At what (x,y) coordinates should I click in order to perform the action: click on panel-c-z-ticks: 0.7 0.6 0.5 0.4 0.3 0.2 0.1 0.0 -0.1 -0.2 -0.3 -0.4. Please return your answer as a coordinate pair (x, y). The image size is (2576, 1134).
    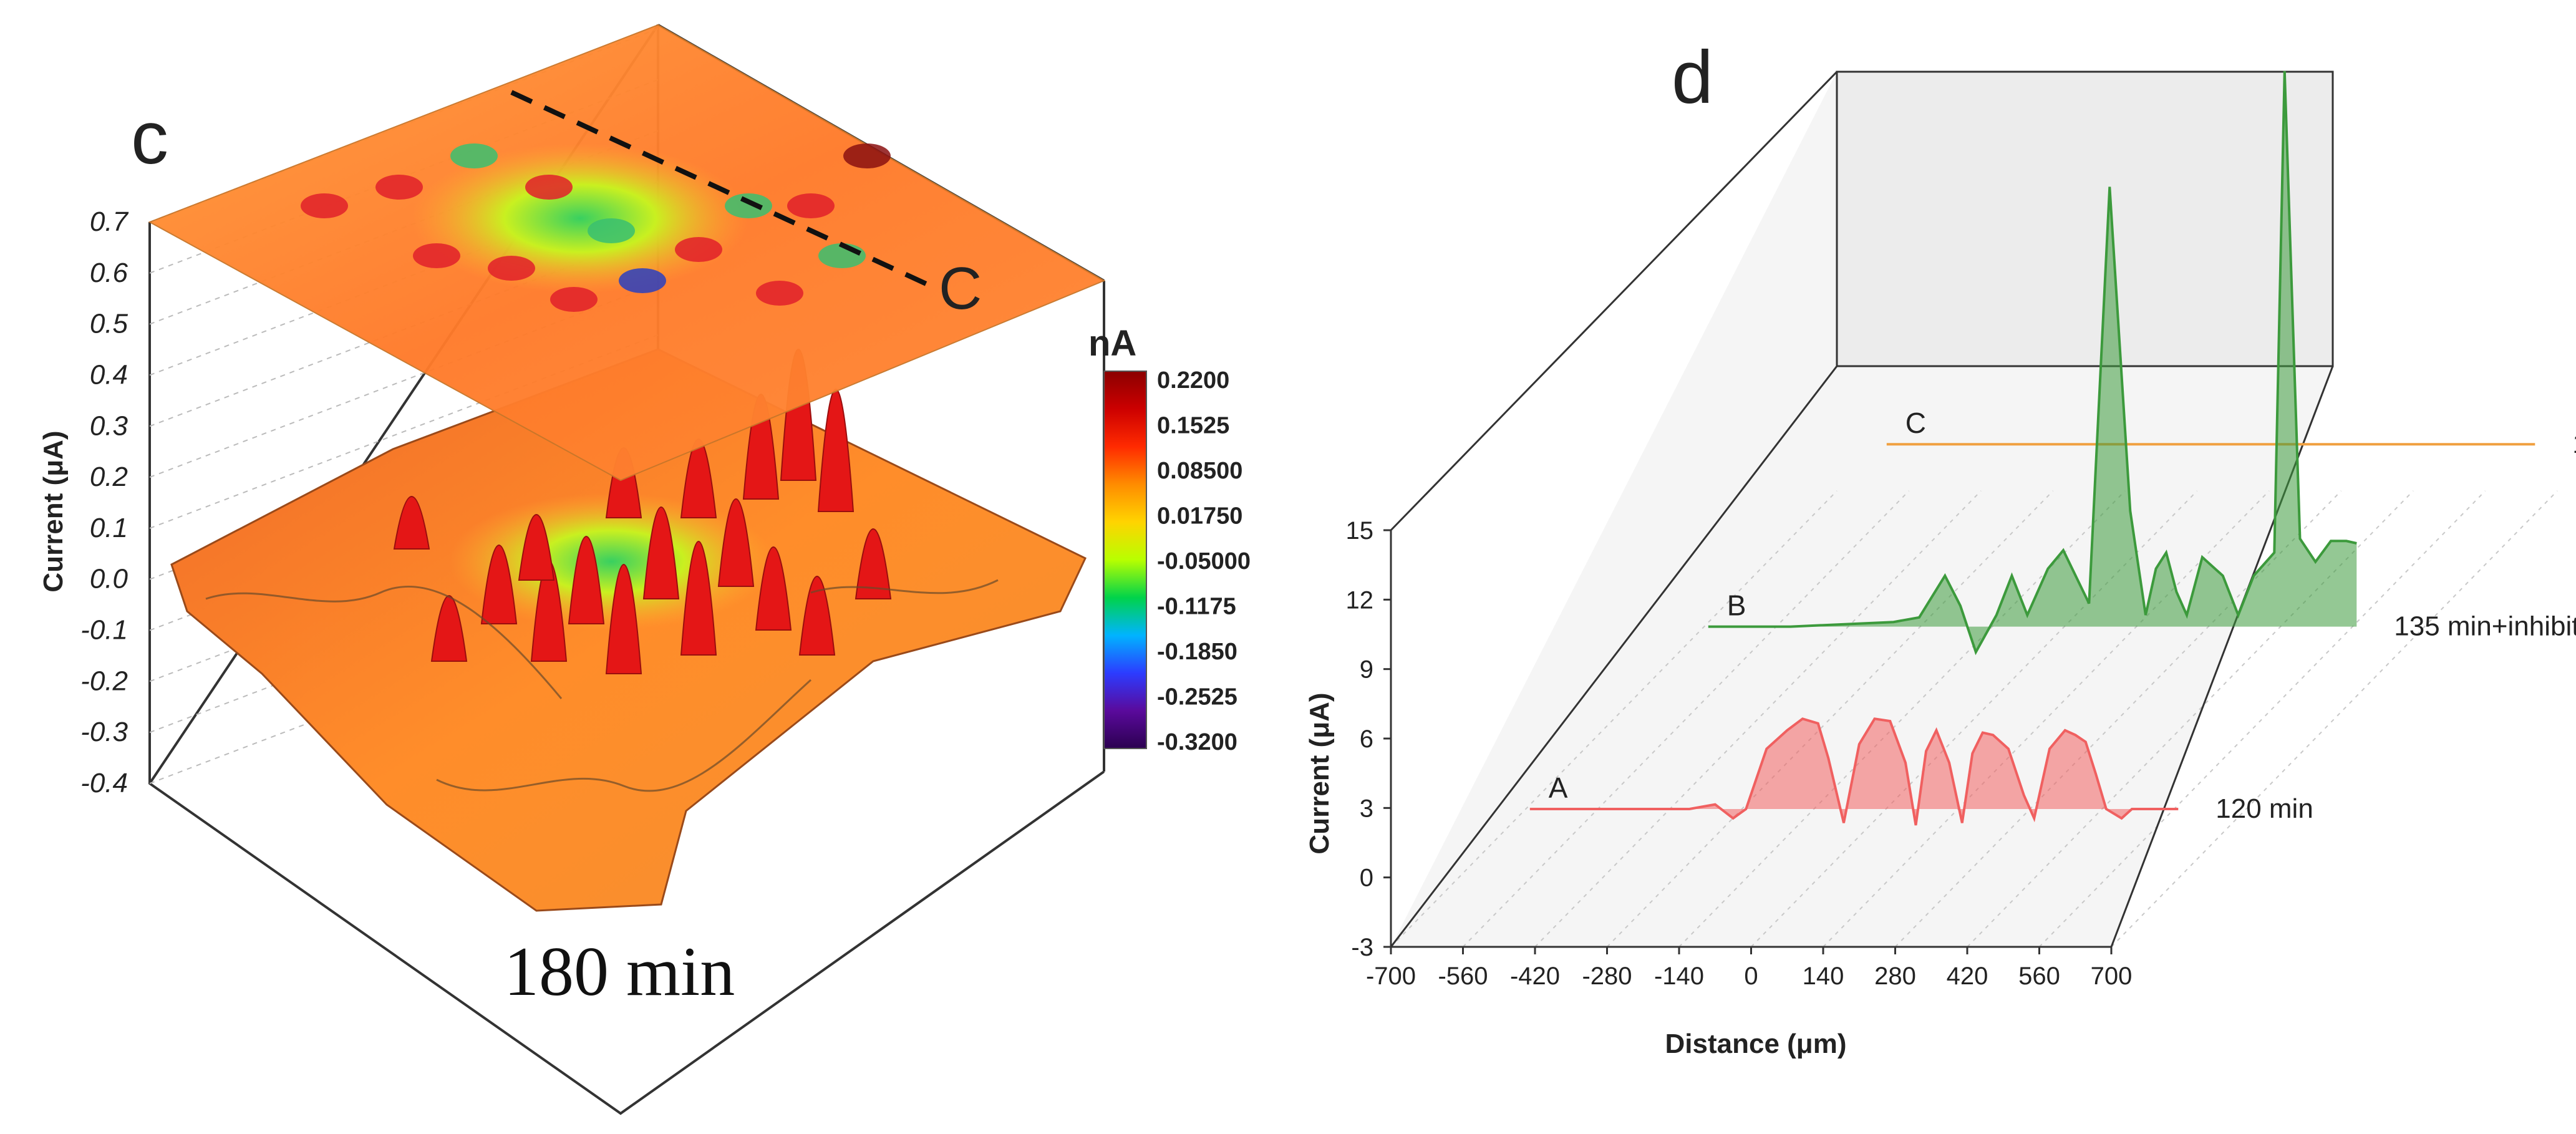
    Looking at the image, I should click on (104, 502).